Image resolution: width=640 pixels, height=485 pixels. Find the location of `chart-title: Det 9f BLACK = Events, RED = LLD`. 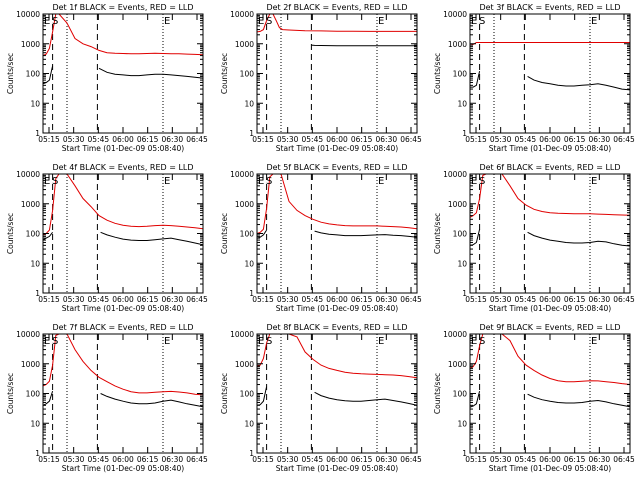

chart-title: Det 9f BLACK = Events, RED = LLD is located at coordinates (549, 327).